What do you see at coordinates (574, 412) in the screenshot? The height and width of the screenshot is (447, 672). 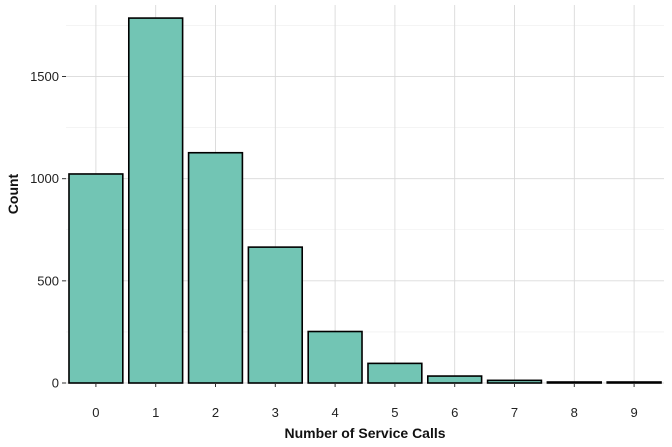 I see `x-tick-label: 8` at bounding box center [574, 412].